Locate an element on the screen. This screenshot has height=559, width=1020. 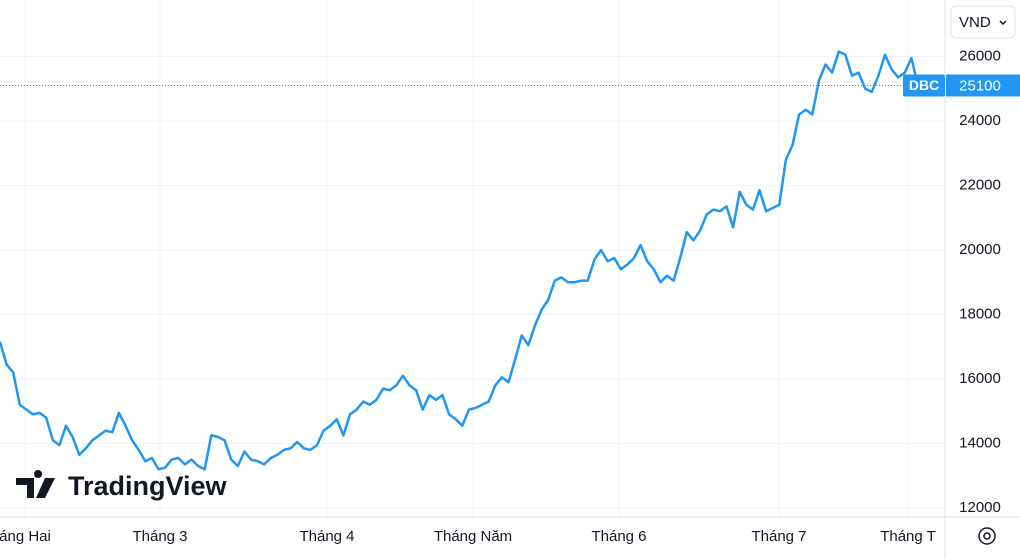
dropdown-arrow is located at coordinates (1003, 23).